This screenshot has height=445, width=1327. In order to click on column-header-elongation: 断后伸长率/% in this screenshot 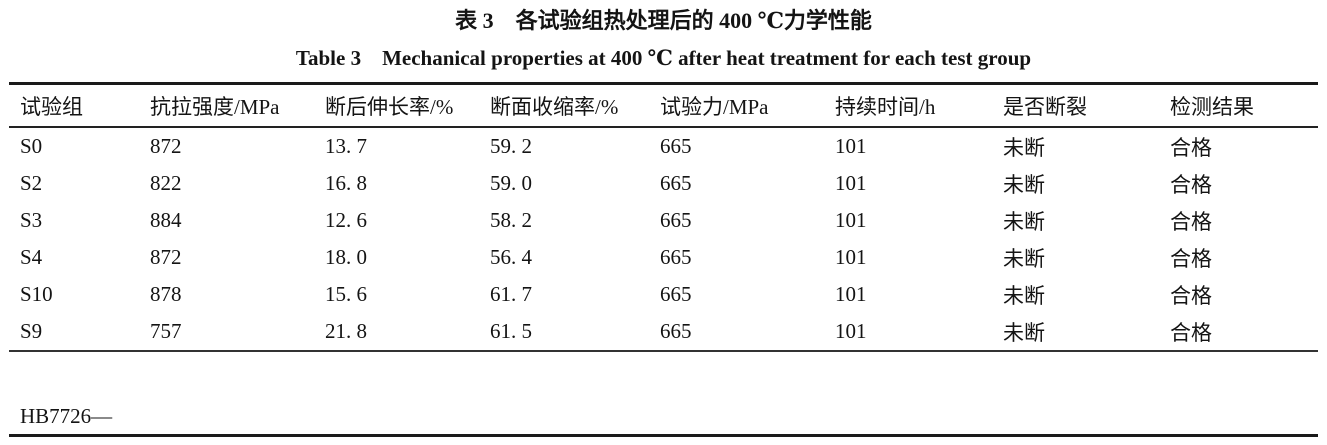, I will do `click(389, 106)`.